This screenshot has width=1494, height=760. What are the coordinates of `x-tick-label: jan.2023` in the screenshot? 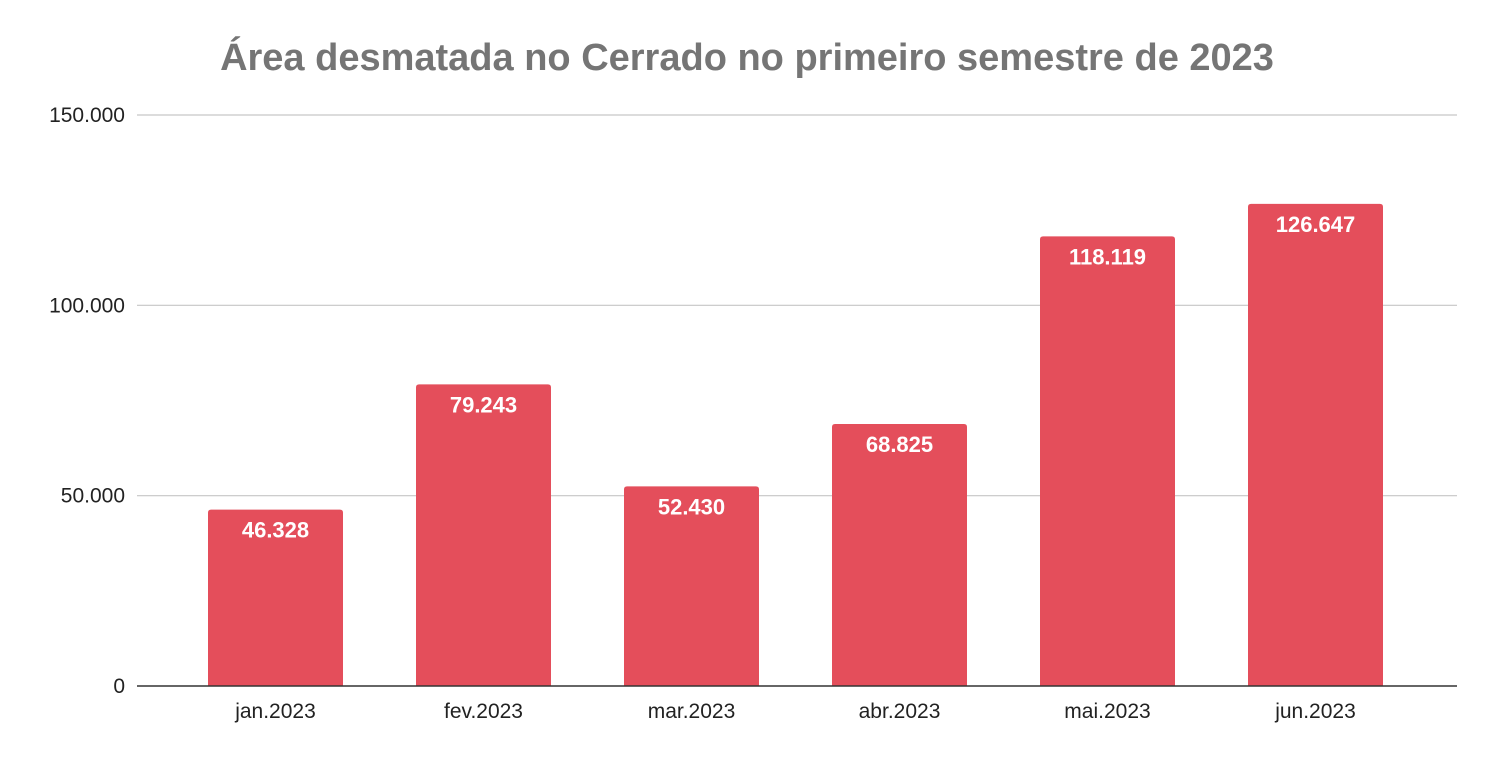 It's located at (275, 711).